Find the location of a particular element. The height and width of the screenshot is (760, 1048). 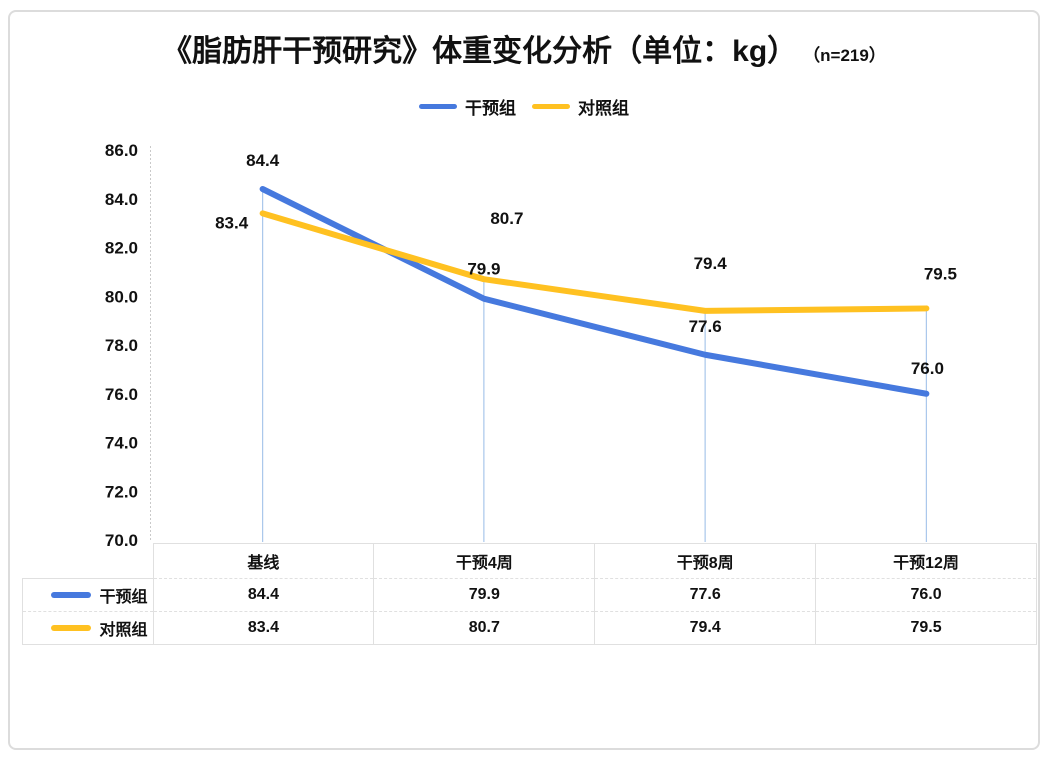

table-series-name-cell: 对照组 is located at coordinates (88, 628).